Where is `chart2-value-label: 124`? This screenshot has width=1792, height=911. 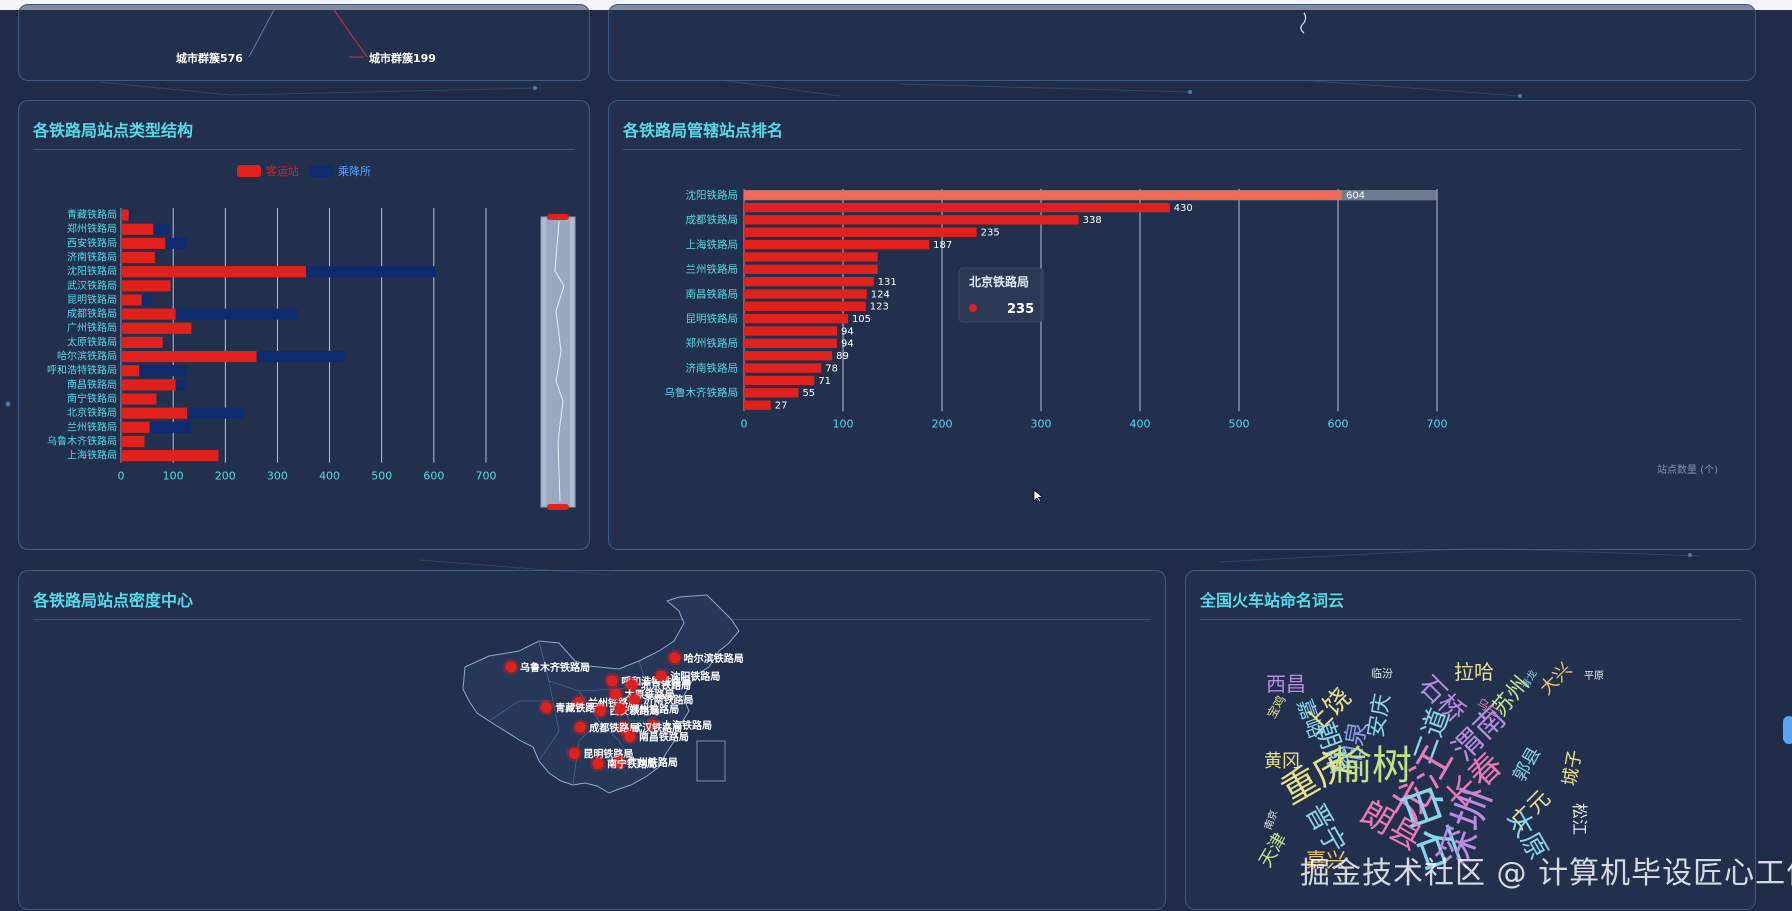
chart2-value-label: 124 is located at coordinates (880, 294).